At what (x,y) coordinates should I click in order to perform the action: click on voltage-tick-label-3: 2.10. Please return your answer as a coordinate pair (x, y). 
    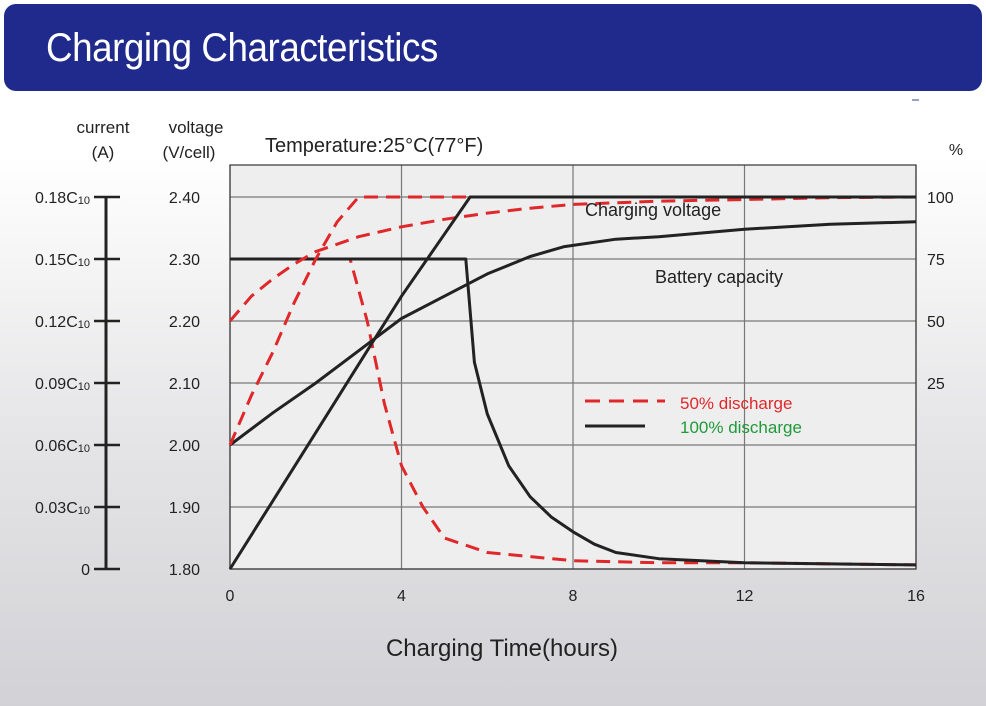
    Looking at the image, I should click on (184, 384).